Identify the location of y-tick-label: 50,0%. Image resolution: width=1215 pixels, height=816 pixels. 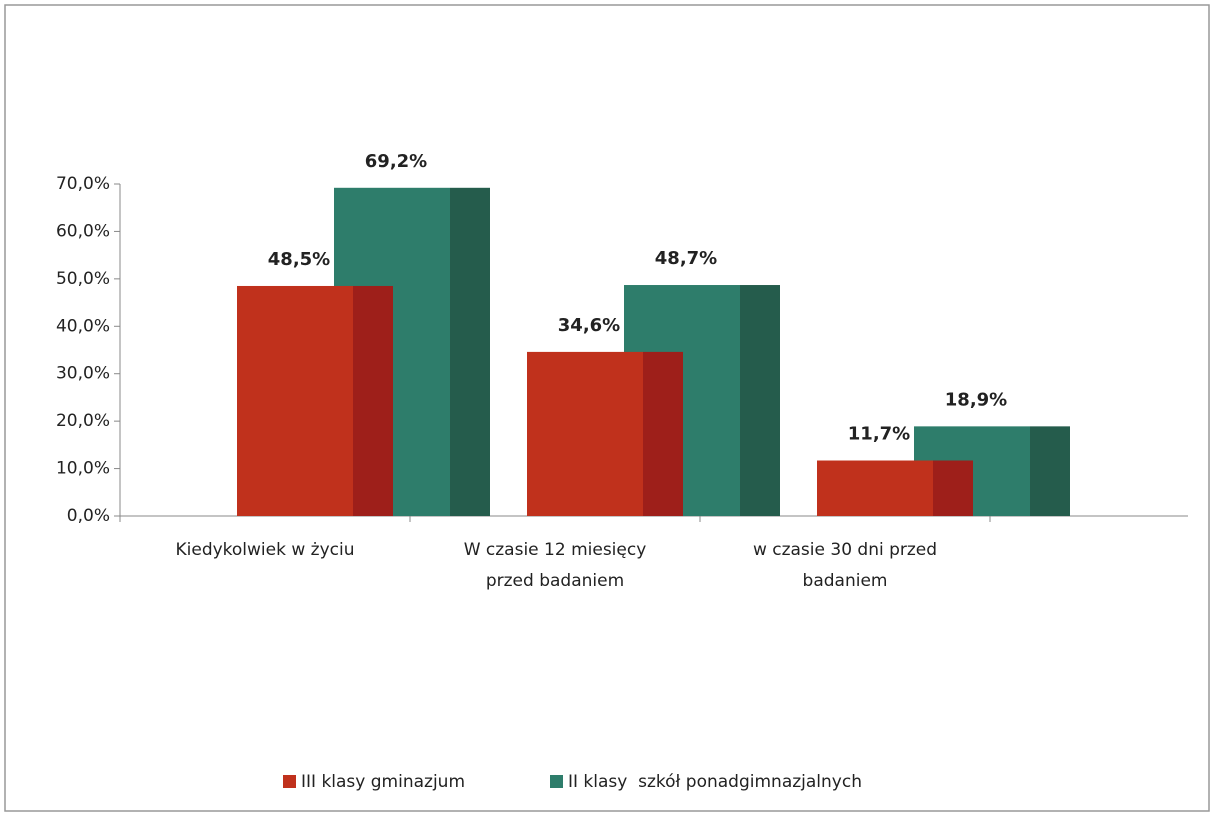
(83, 279).